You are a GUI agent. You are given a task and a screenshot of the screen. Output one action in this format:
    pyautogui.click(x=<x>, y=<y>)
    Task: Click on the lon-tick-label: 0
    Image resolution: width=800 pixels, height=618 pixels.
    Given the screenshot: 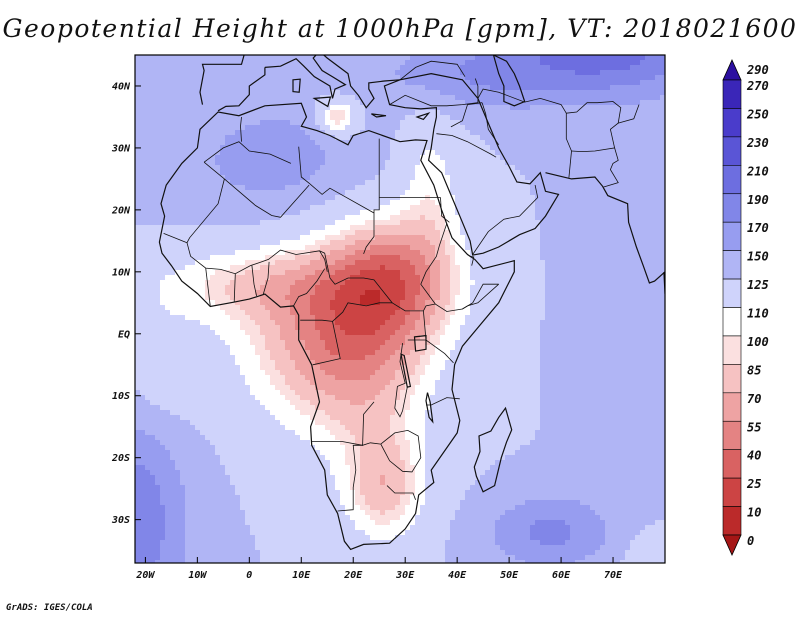 What is the action you would take?
    pyautogui.click(x=249, y=575)
    